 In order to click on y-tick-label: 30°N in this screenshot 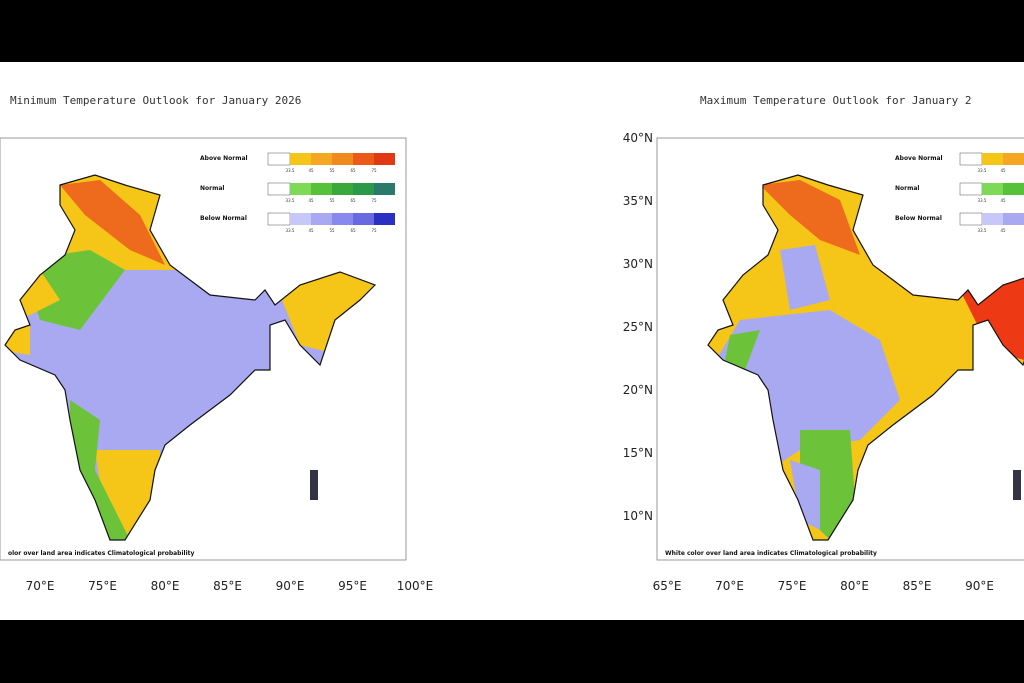, I will do `click(638, 264)`.